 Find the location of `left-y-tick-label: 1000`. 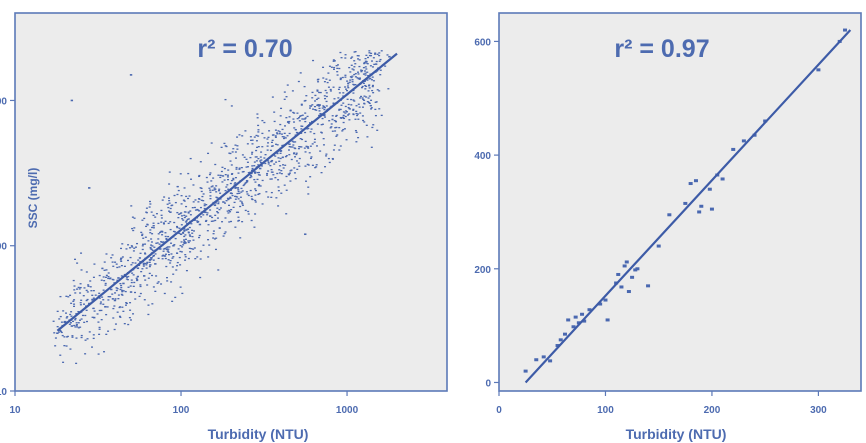

left-y-tick-label: 1000 is located at coordinates (3, 101).